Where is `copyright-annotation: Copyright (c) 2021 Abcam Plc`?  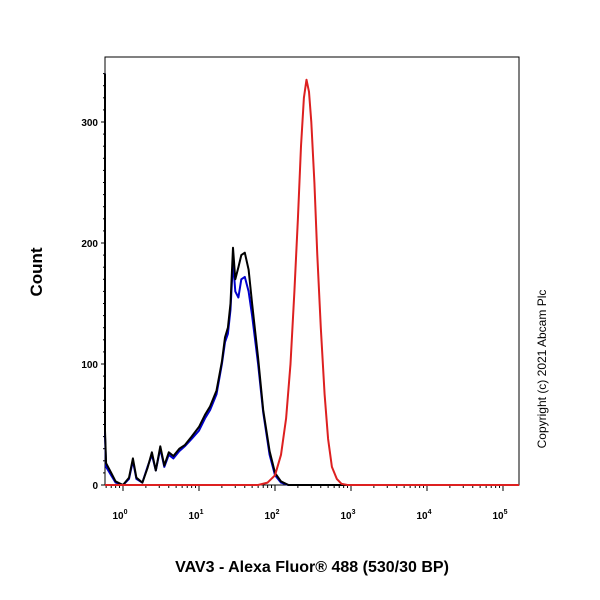
copyright-annotation: Copyright (c) 2021 Abcam Plc is located at coordinates (542, 369).